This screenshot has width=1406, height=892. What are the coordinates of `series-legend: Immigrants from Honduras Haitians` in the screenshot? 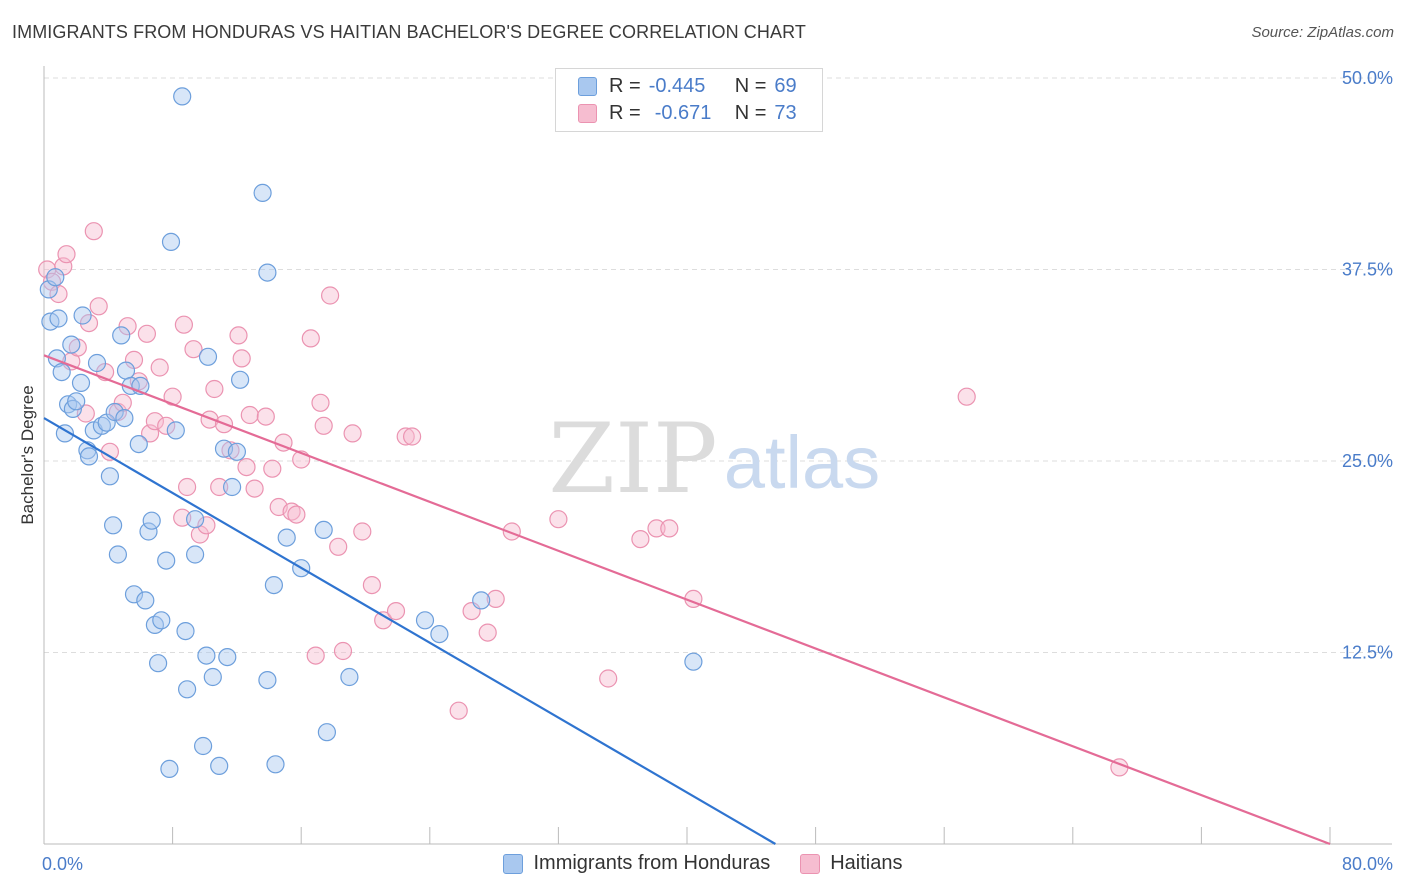 It's located at (703, 863).